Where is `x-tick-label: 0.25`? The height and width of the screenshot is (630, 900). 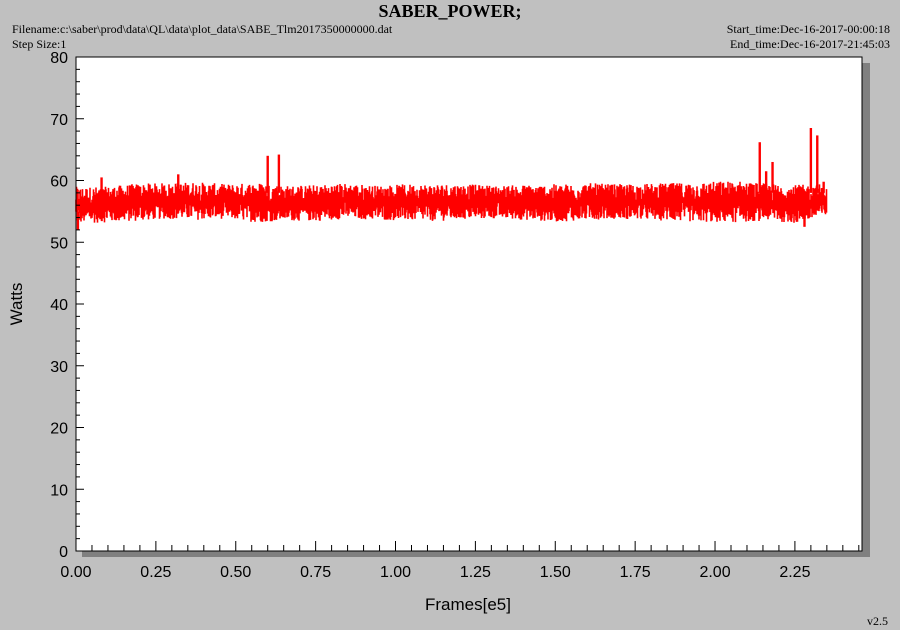 x-tick-label: 0.25 is located at coordinates (155, 572).